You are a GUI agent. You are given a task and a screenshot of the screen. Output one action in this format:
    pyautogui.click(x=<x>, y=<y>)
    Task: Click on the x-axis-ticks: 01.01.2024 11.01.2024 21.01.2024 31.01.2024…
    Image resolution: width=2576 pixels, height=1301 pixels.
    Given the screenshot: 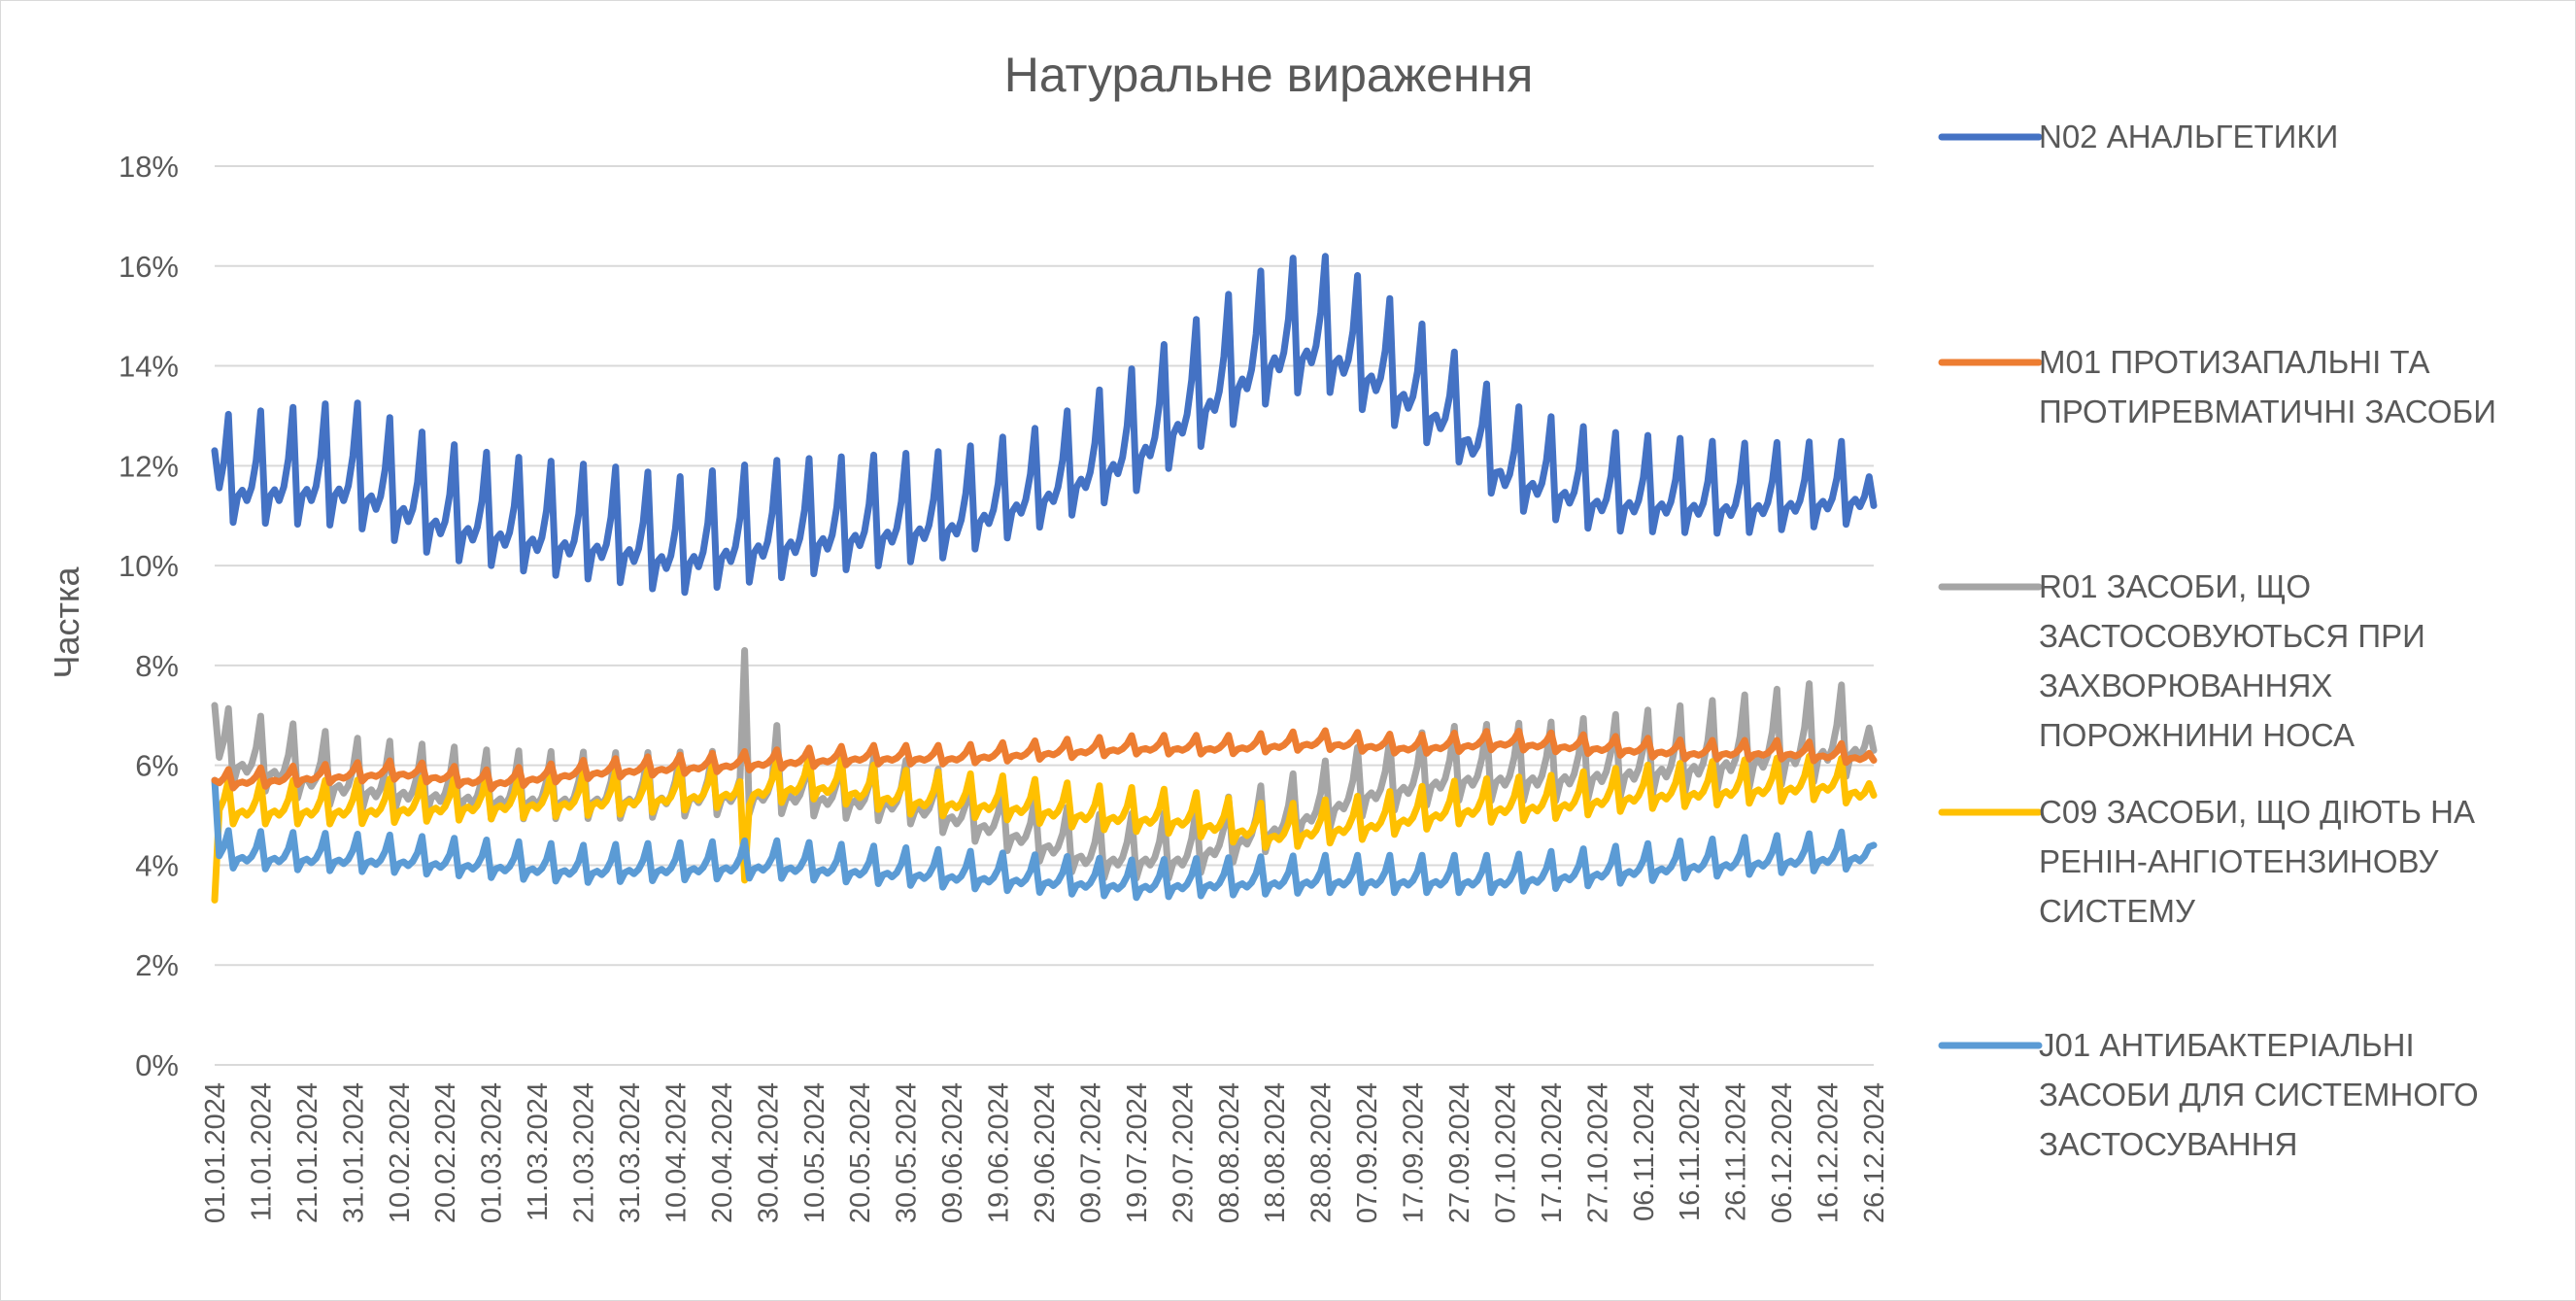 What is the action you would take?
    pyautogui.click(x=1045, y=1152)
    